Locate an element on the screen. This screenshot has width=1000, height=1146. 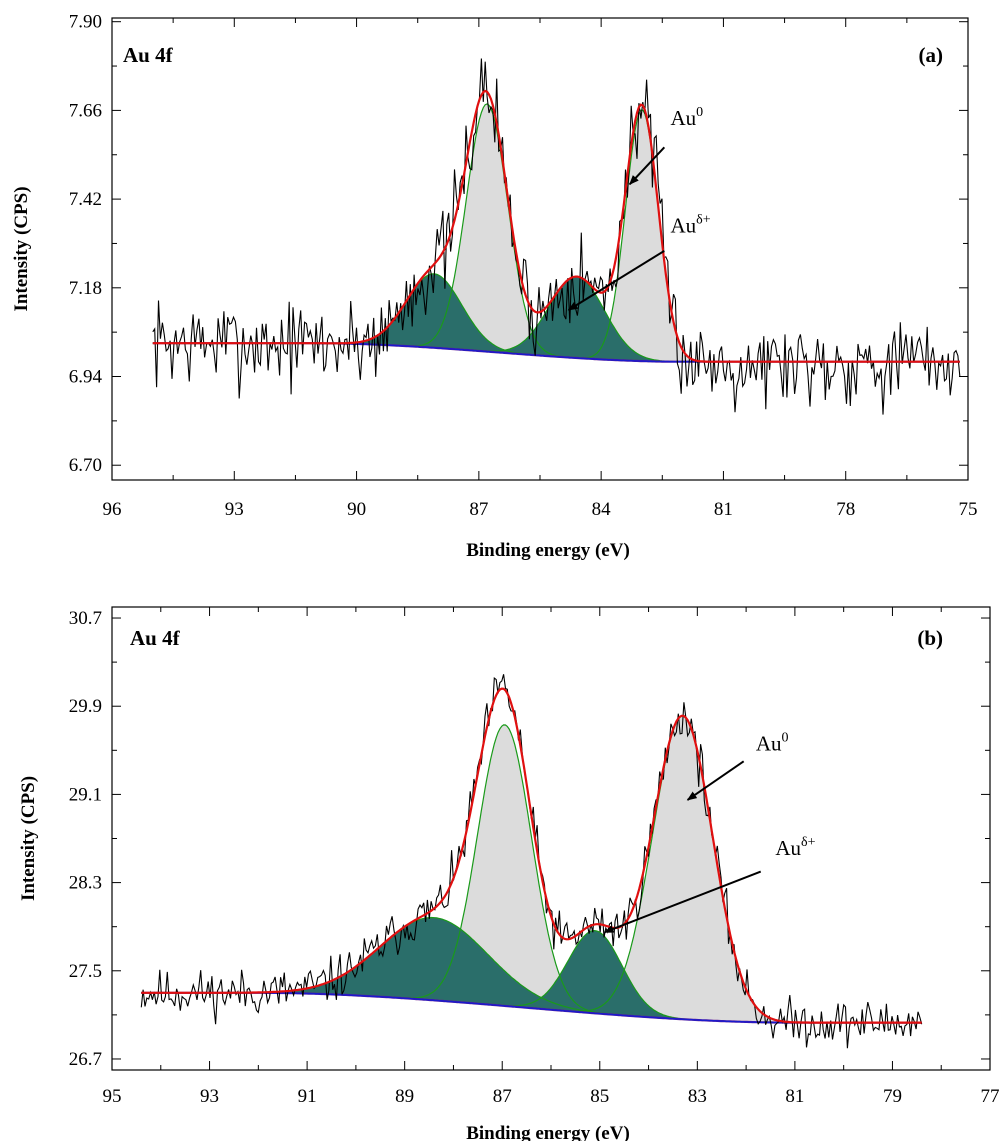
x-tick-label: 75 is located at coordinates (968, 509).